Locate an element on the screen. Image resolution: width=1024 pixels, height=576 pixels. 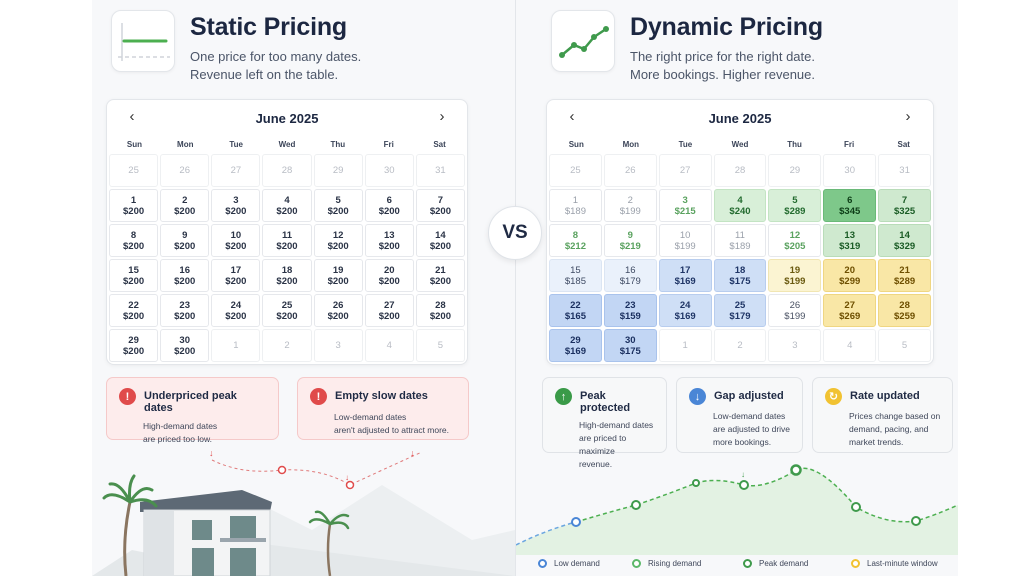
calendar-day-cell: 25 $200 is located at coordinates (287, 310).